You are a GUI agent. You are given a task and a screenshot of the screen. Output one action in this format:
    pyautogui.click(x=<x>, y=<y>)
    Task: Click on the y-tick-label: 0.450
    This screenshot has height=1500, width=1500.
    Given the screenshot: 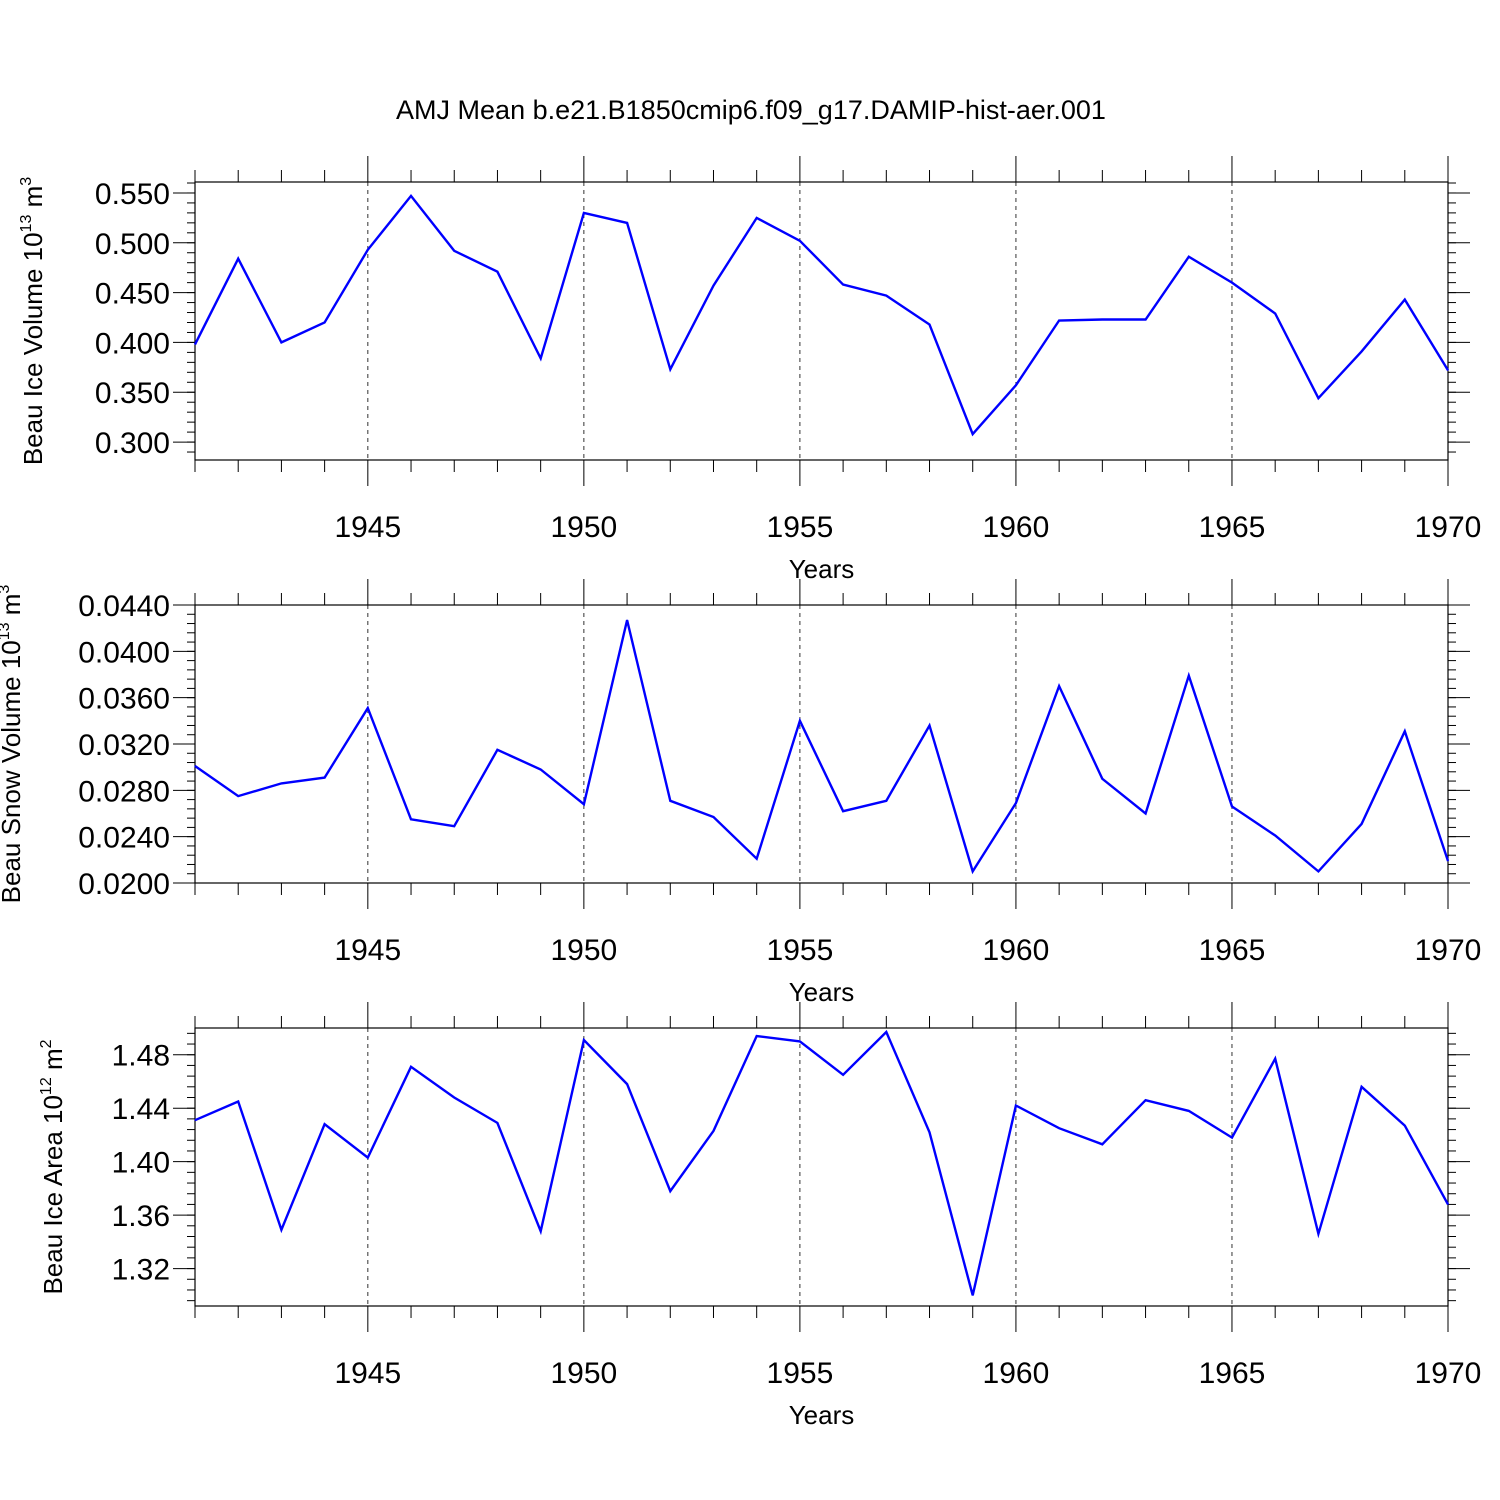 What is the action you would take?
    pyautogui.click(x=132, y=294)
    